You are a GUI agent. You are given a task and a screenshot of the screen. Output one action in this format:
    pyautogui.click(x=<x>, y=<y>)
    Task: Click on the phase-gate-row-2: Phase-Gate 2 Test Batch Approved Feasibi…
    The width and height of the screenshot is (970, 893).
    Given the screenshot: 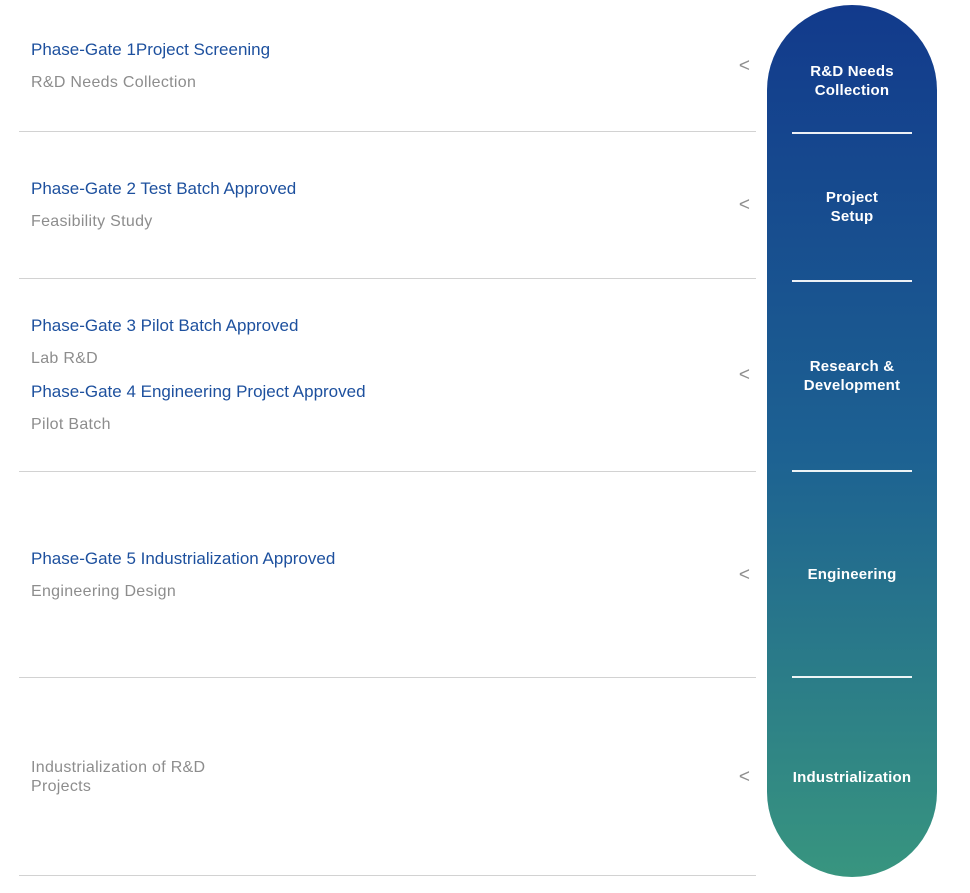 What is the action you would take?
    pyautogui.click(x=387, y=205)
    